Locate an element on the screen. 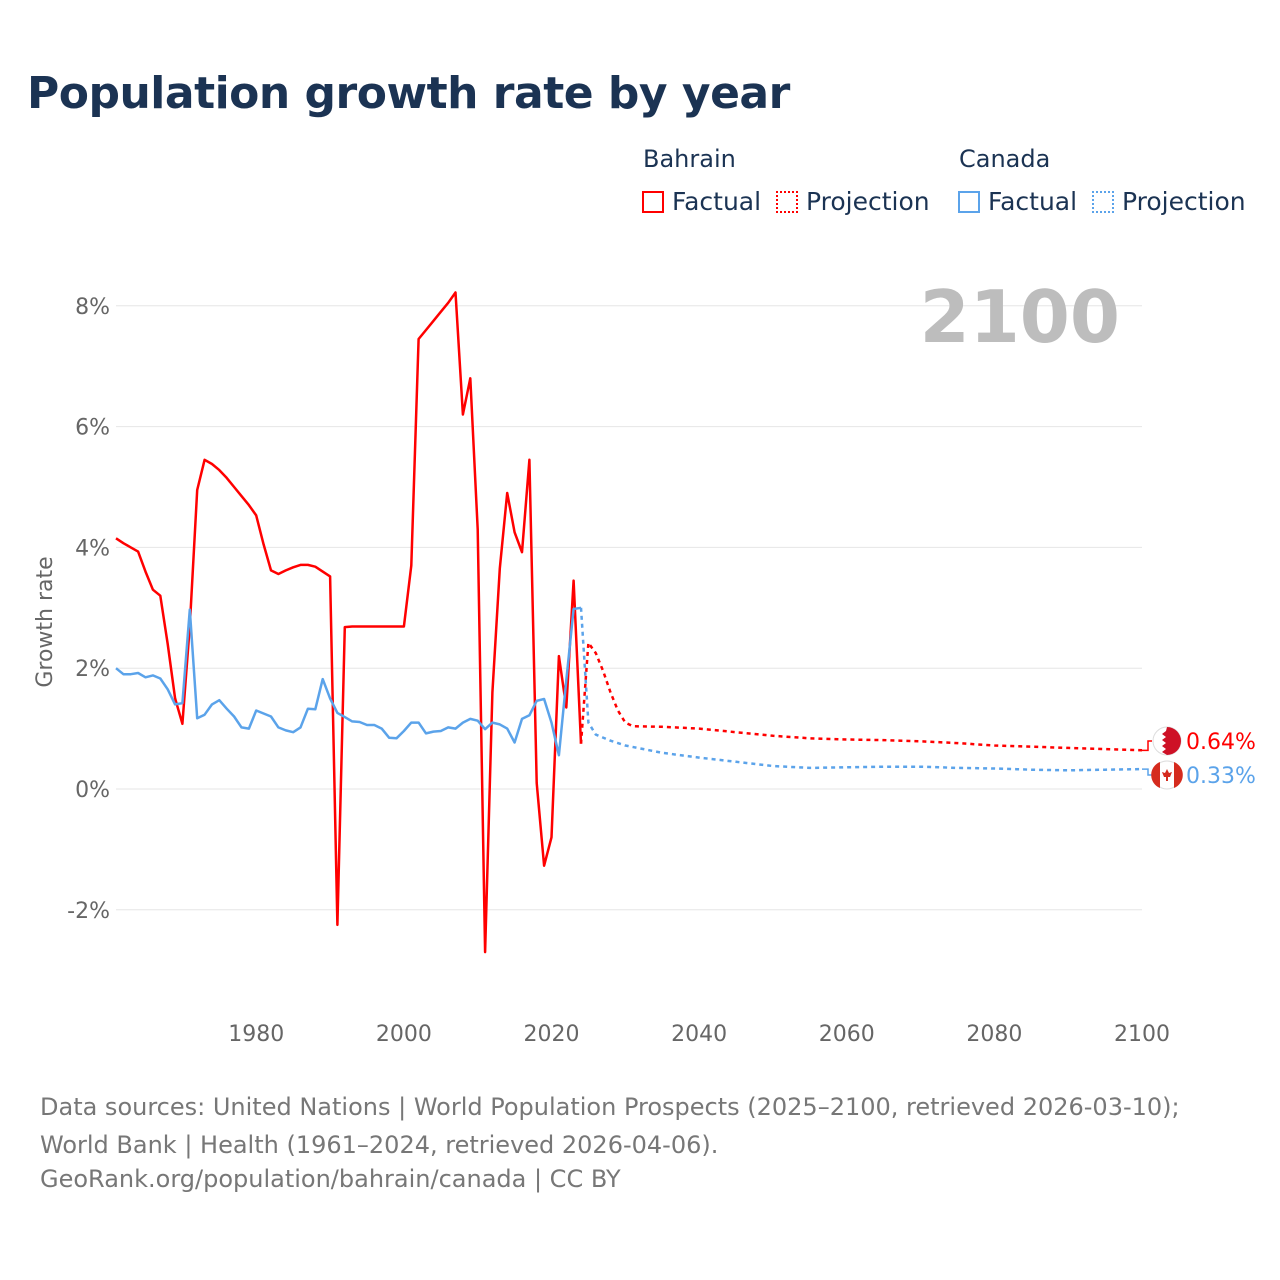 This screenshot has width=1280, height=1280. legend-canada-factual: Factual is located at coordinates (1017, 201).